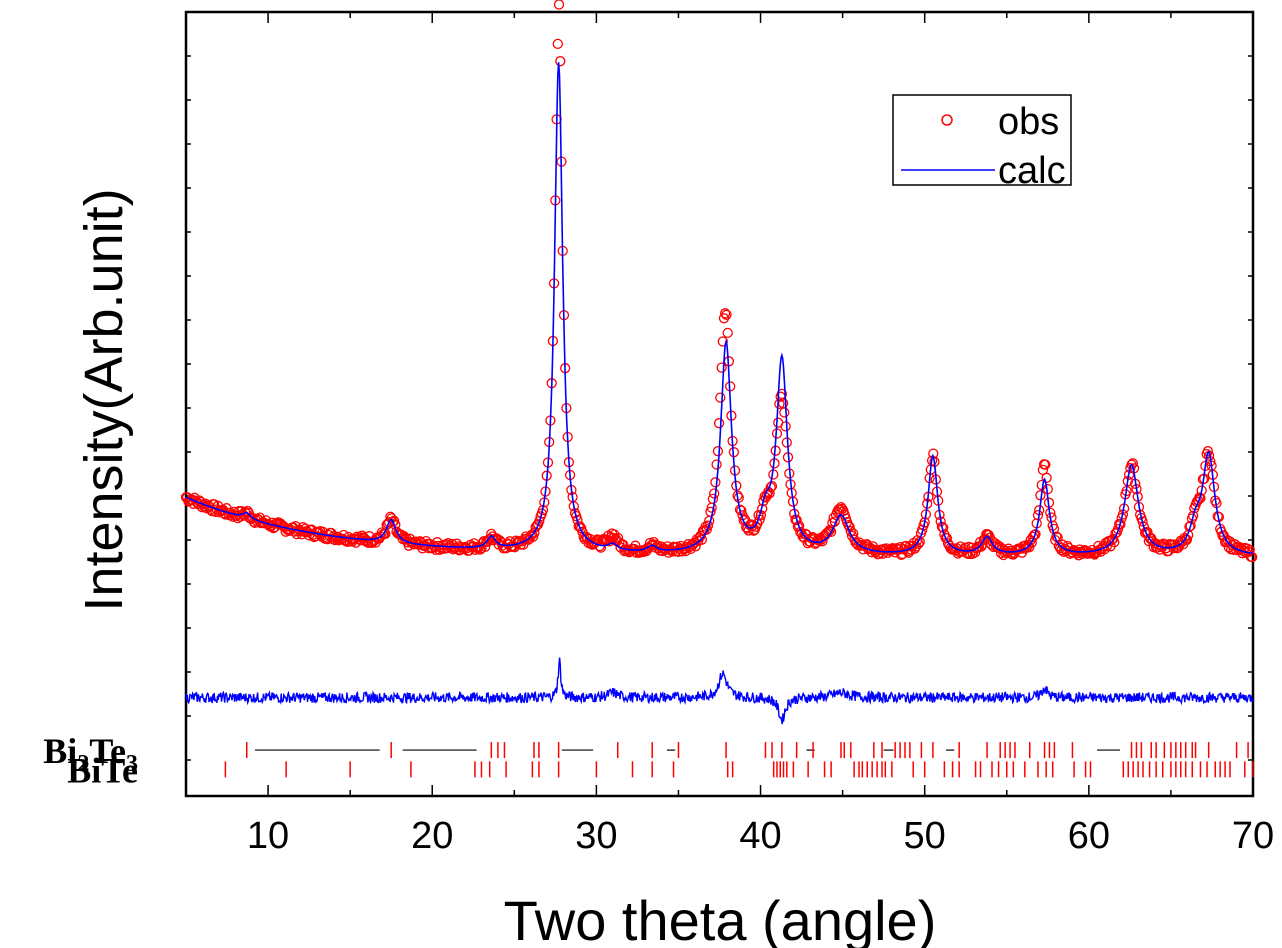 The width and height of the screenshot is (1282, 948). I want to click on x-tick-label: 30, so click(596, 836).